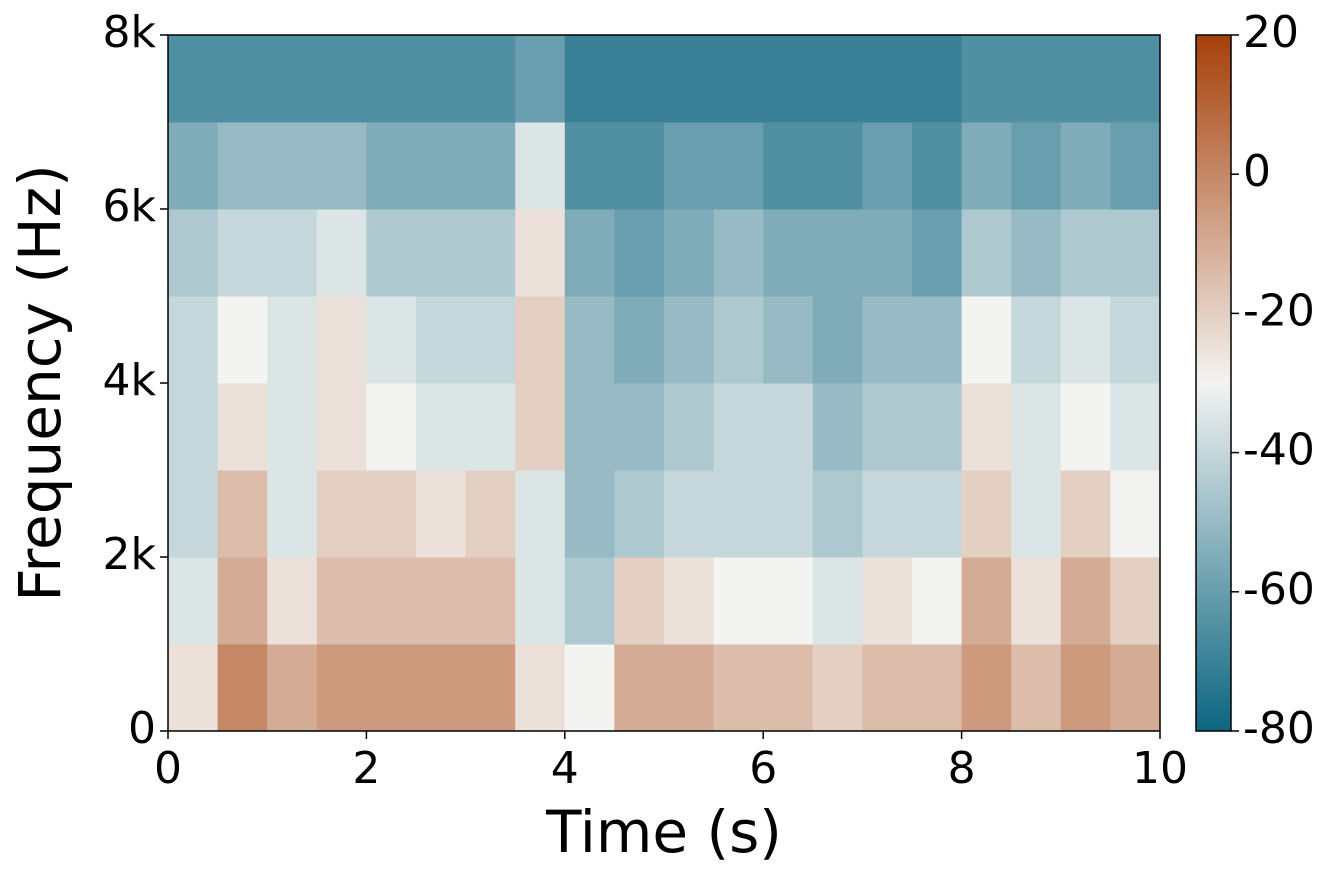 The image size is (1336, 891). I want to click on y-tick-label: 8k, so click(130, 32).